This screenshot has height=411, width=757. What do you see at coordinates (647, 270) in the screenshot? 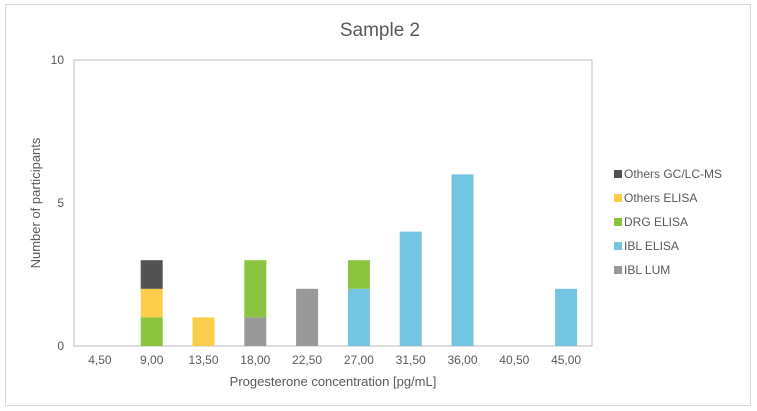
I see `legend-label: IBL LUM` at bounding box center [647, 270].